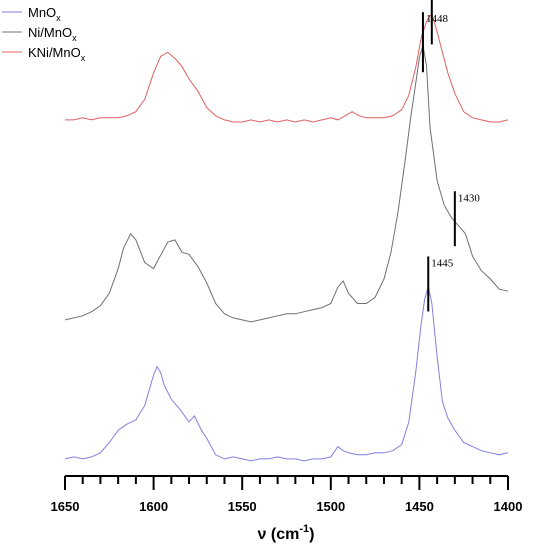 Image resolution: width=534 pixels, height=550 pixels. What do you see at coordinates (242, 506) in the screenshot?
I see `x-tick-label-2: 1550` at bounding box center [242, 506].